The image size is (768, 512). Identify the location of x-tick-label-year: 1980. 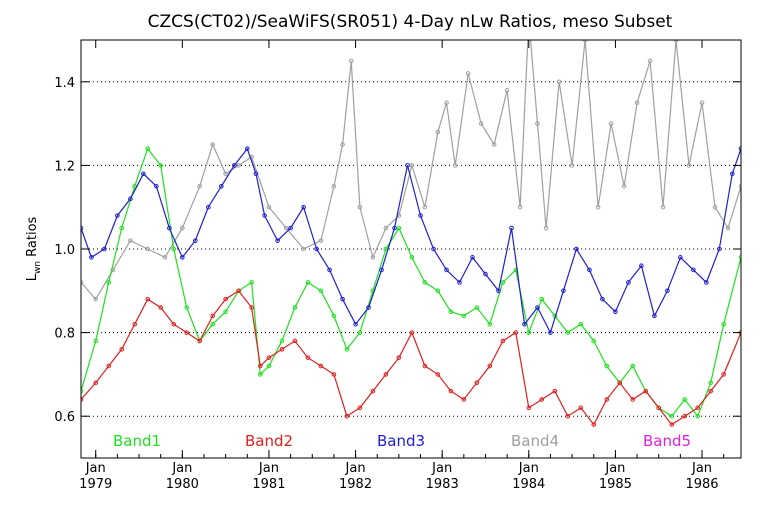
(182, 484).